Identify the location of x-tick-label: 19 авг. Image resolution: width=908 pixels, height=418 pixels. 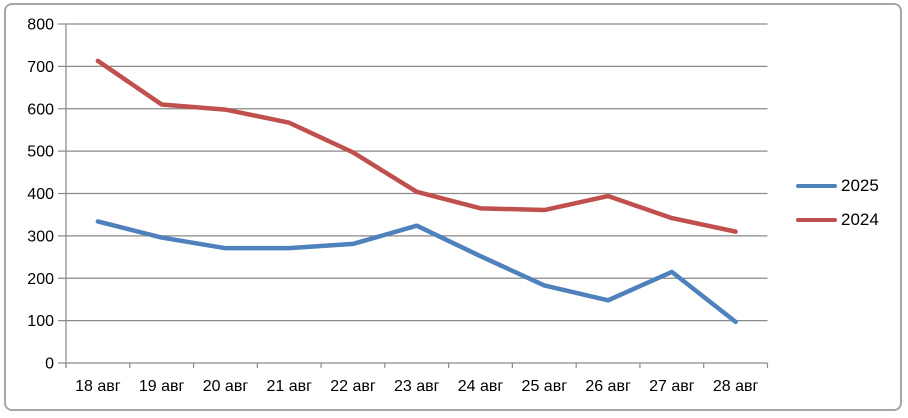
(162, 386).